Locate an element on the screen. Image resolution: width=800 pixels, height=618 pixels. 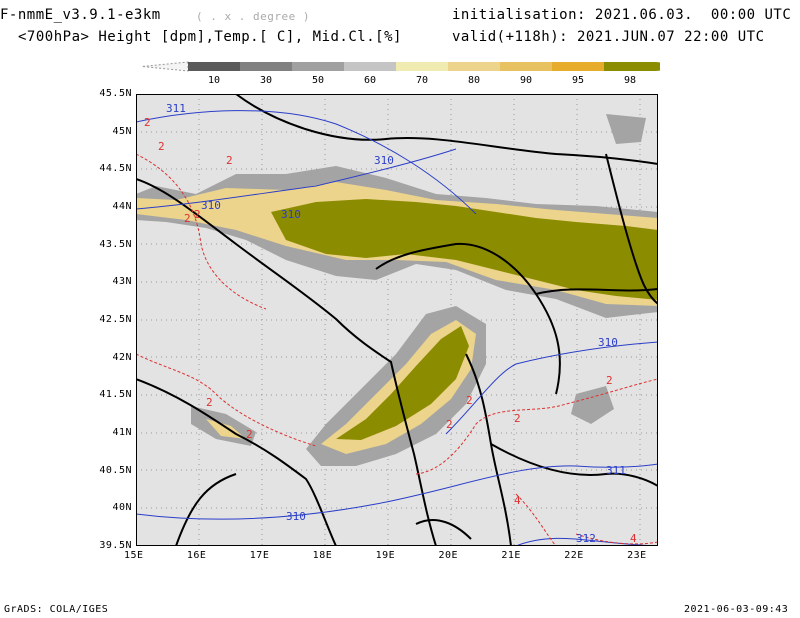
longitude-label: 15E is located at coordinates (134, 555).